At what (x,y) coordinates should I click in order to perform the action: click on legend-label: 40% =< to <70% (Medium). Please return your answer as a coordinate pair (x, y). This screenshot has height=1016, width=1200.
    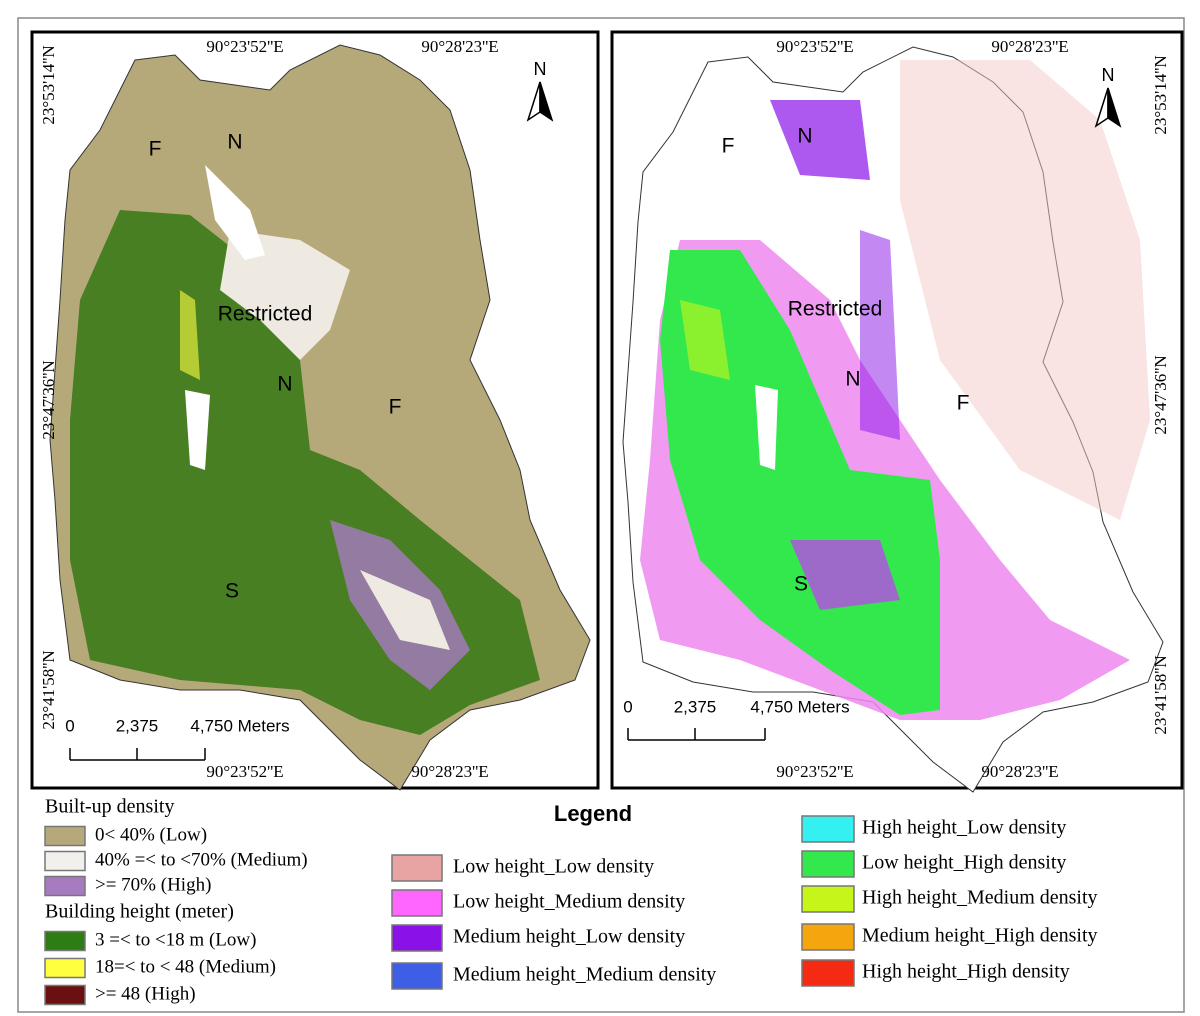
    Looking at the image, I should click on (201, 859).